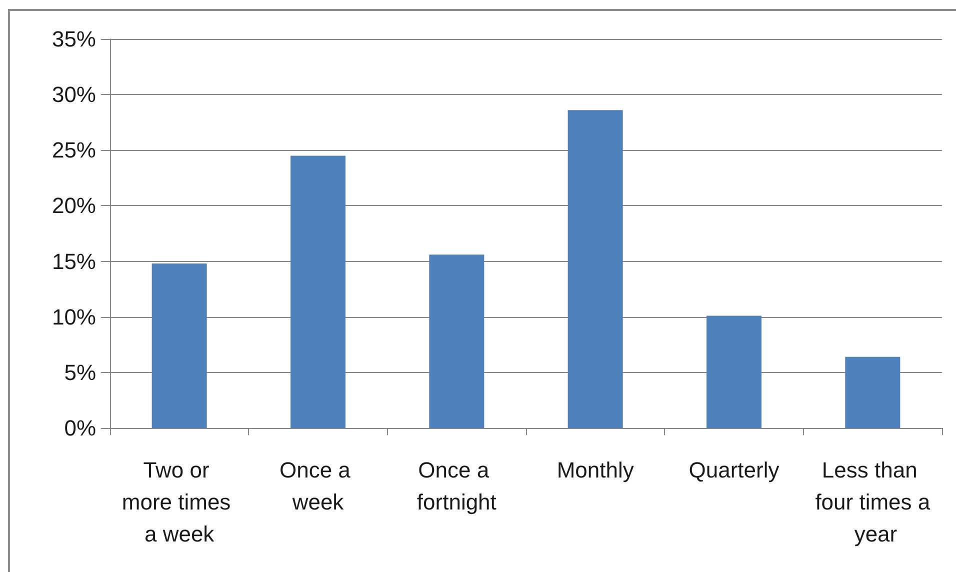  I want to click on y-tick-label: 25%, so click(74, 150).